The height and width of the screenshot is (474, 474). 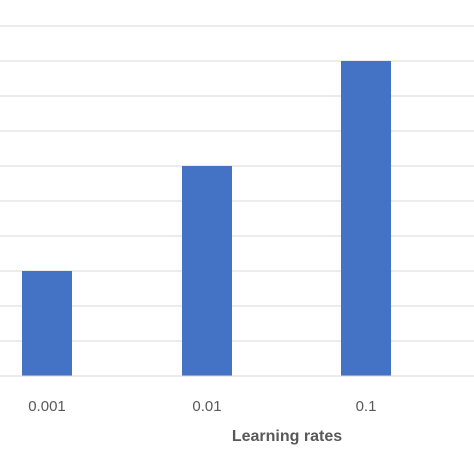 What do you see at coordinates (206, 406) in the screenshot?
I see `x-tick-label: 0.01` at bounding box center [206, 406].